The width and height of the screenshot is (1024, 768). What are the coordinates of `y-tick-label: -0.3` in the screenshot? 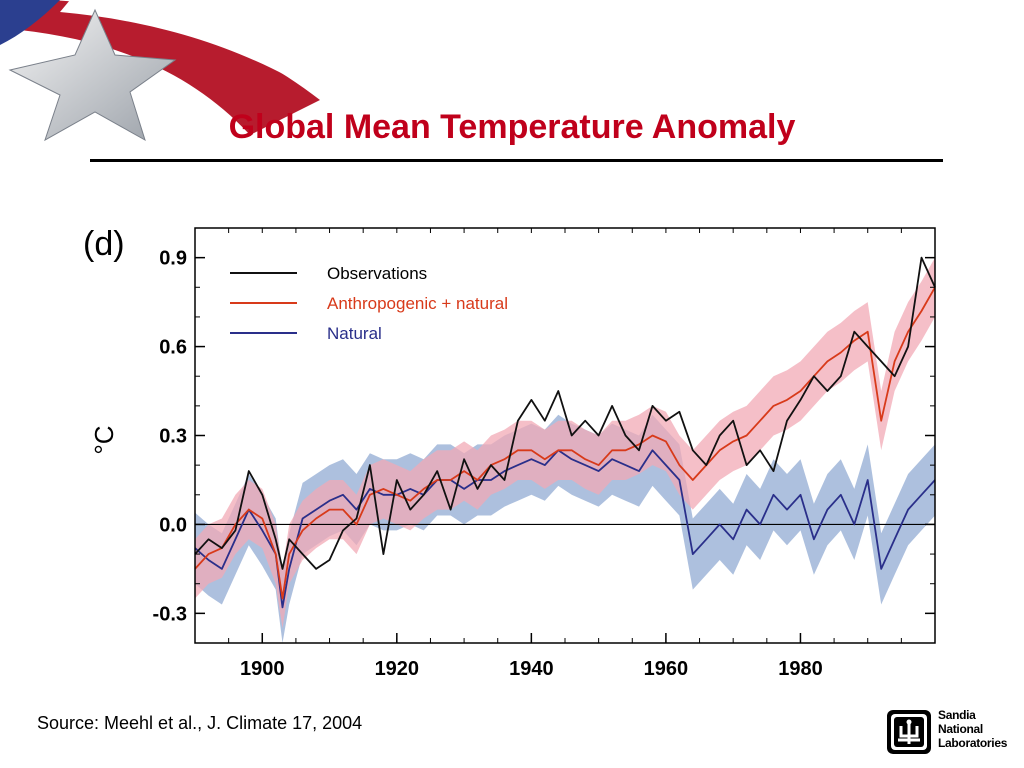 It's located at (170, 614).